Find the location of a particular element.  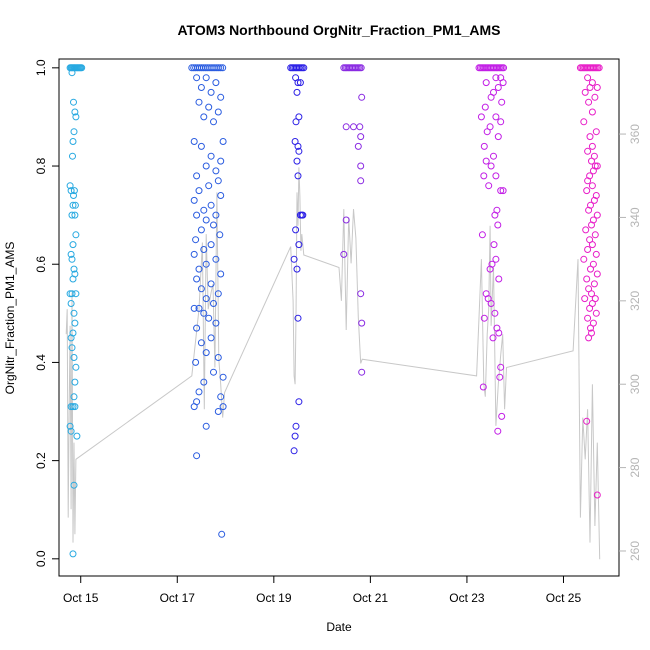

x-axis: Oct 15 Oct 17 Oct 19 Oct 21 Oct 23 Oct 25 is located at coordinates (322, 590).